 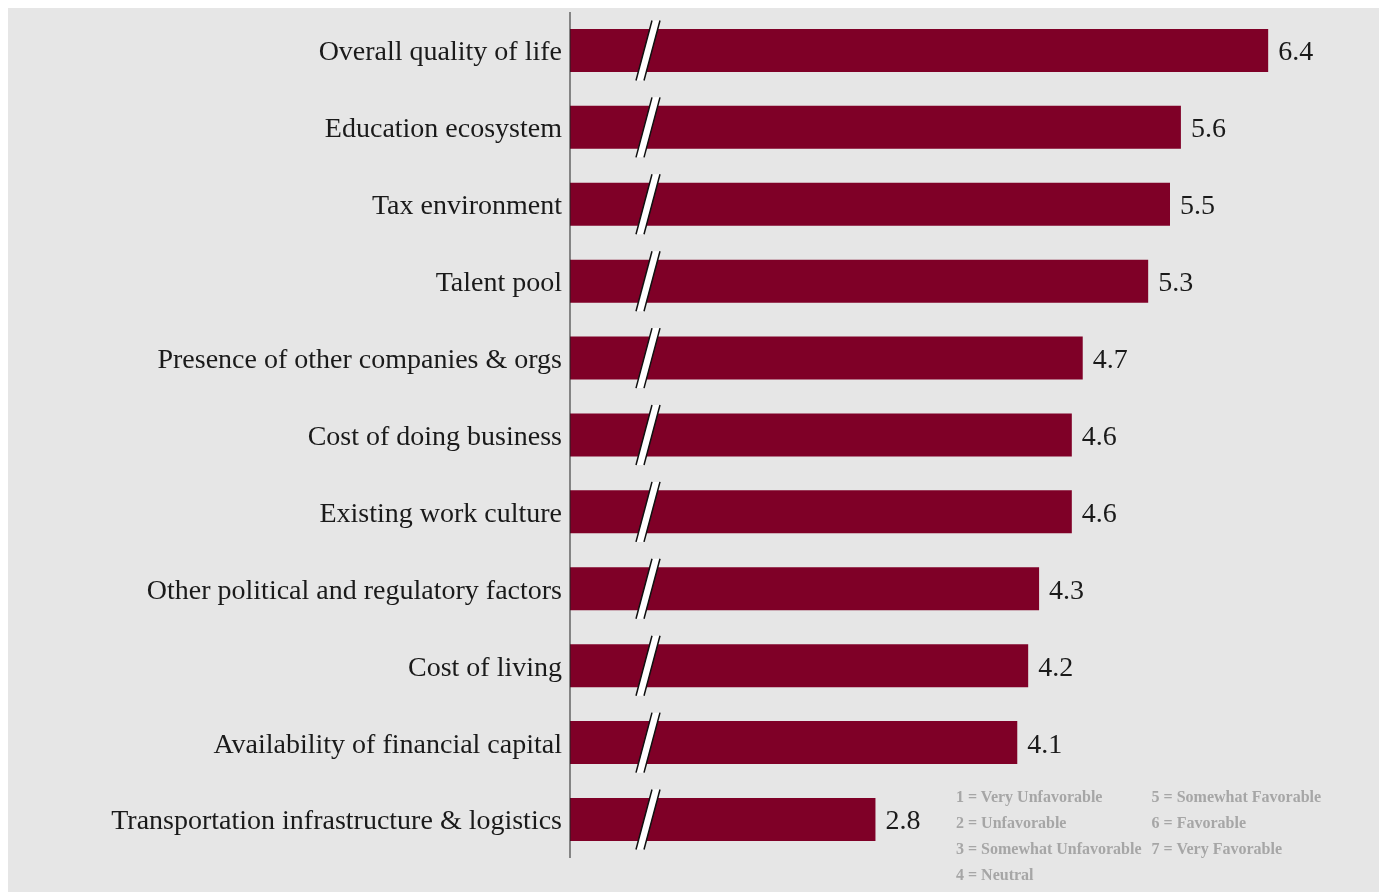 What do you see at coordinates (354, 589) in the screenshot?
I see `y-tick-label: Other political and regulatory factors` at bounding box center [354, 589].